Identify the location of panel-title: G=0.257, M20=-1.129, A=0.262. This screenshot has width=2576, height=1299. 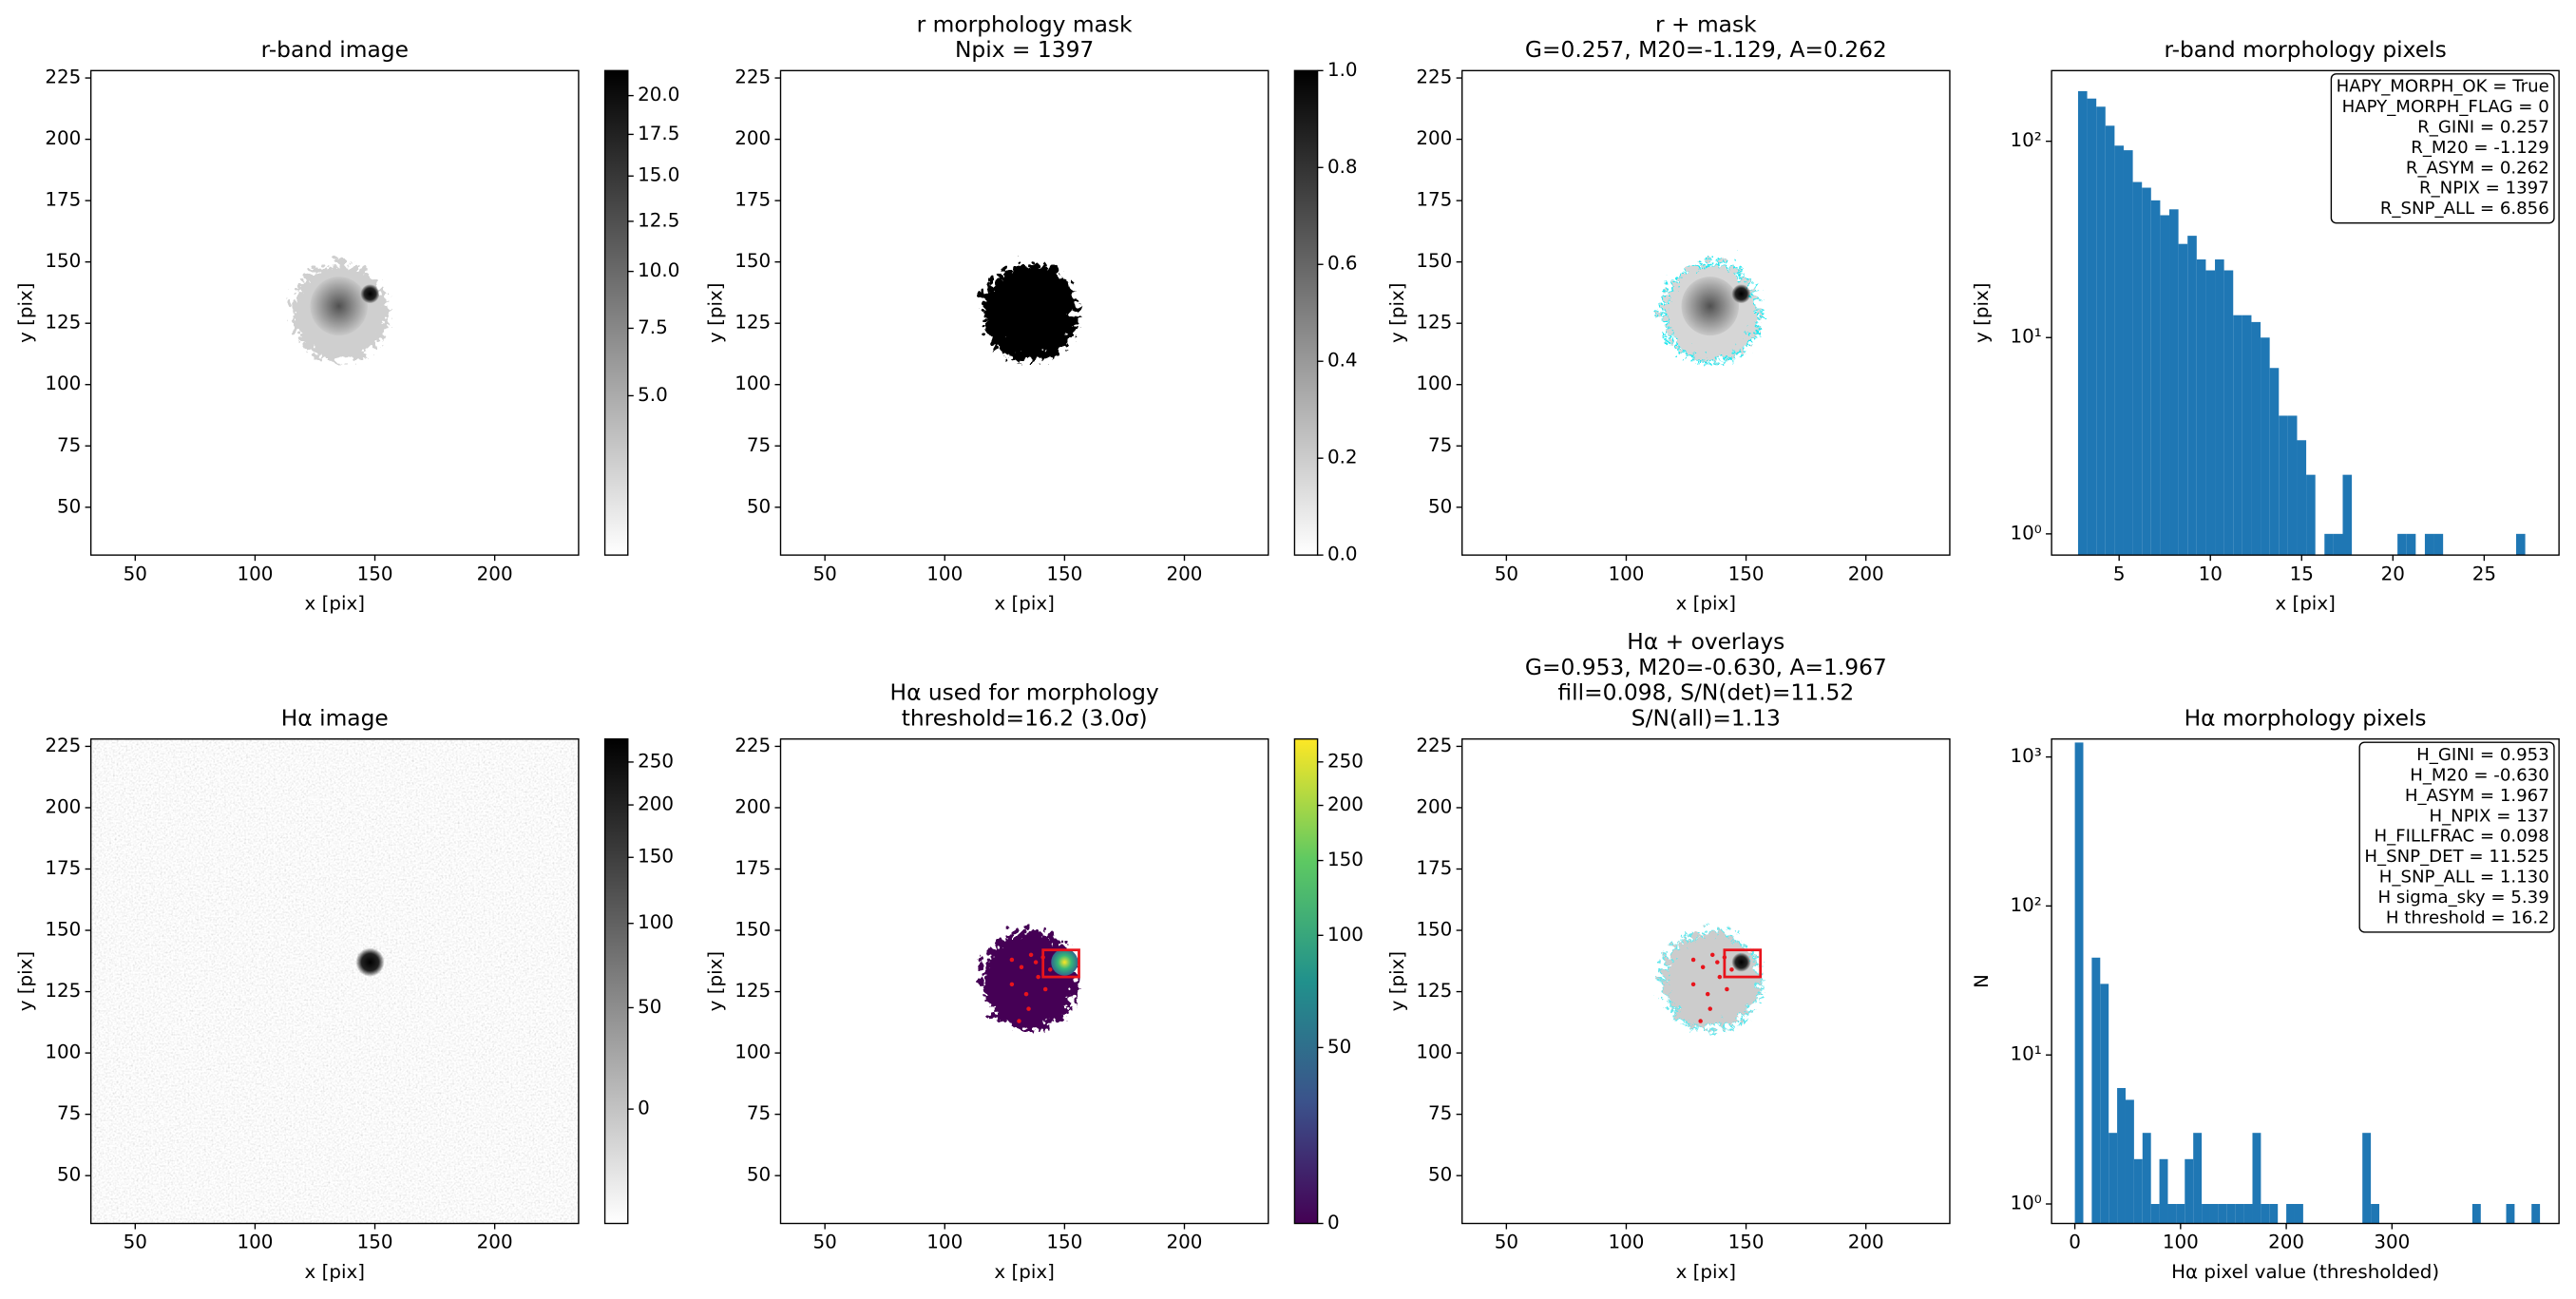
(1706, 50).